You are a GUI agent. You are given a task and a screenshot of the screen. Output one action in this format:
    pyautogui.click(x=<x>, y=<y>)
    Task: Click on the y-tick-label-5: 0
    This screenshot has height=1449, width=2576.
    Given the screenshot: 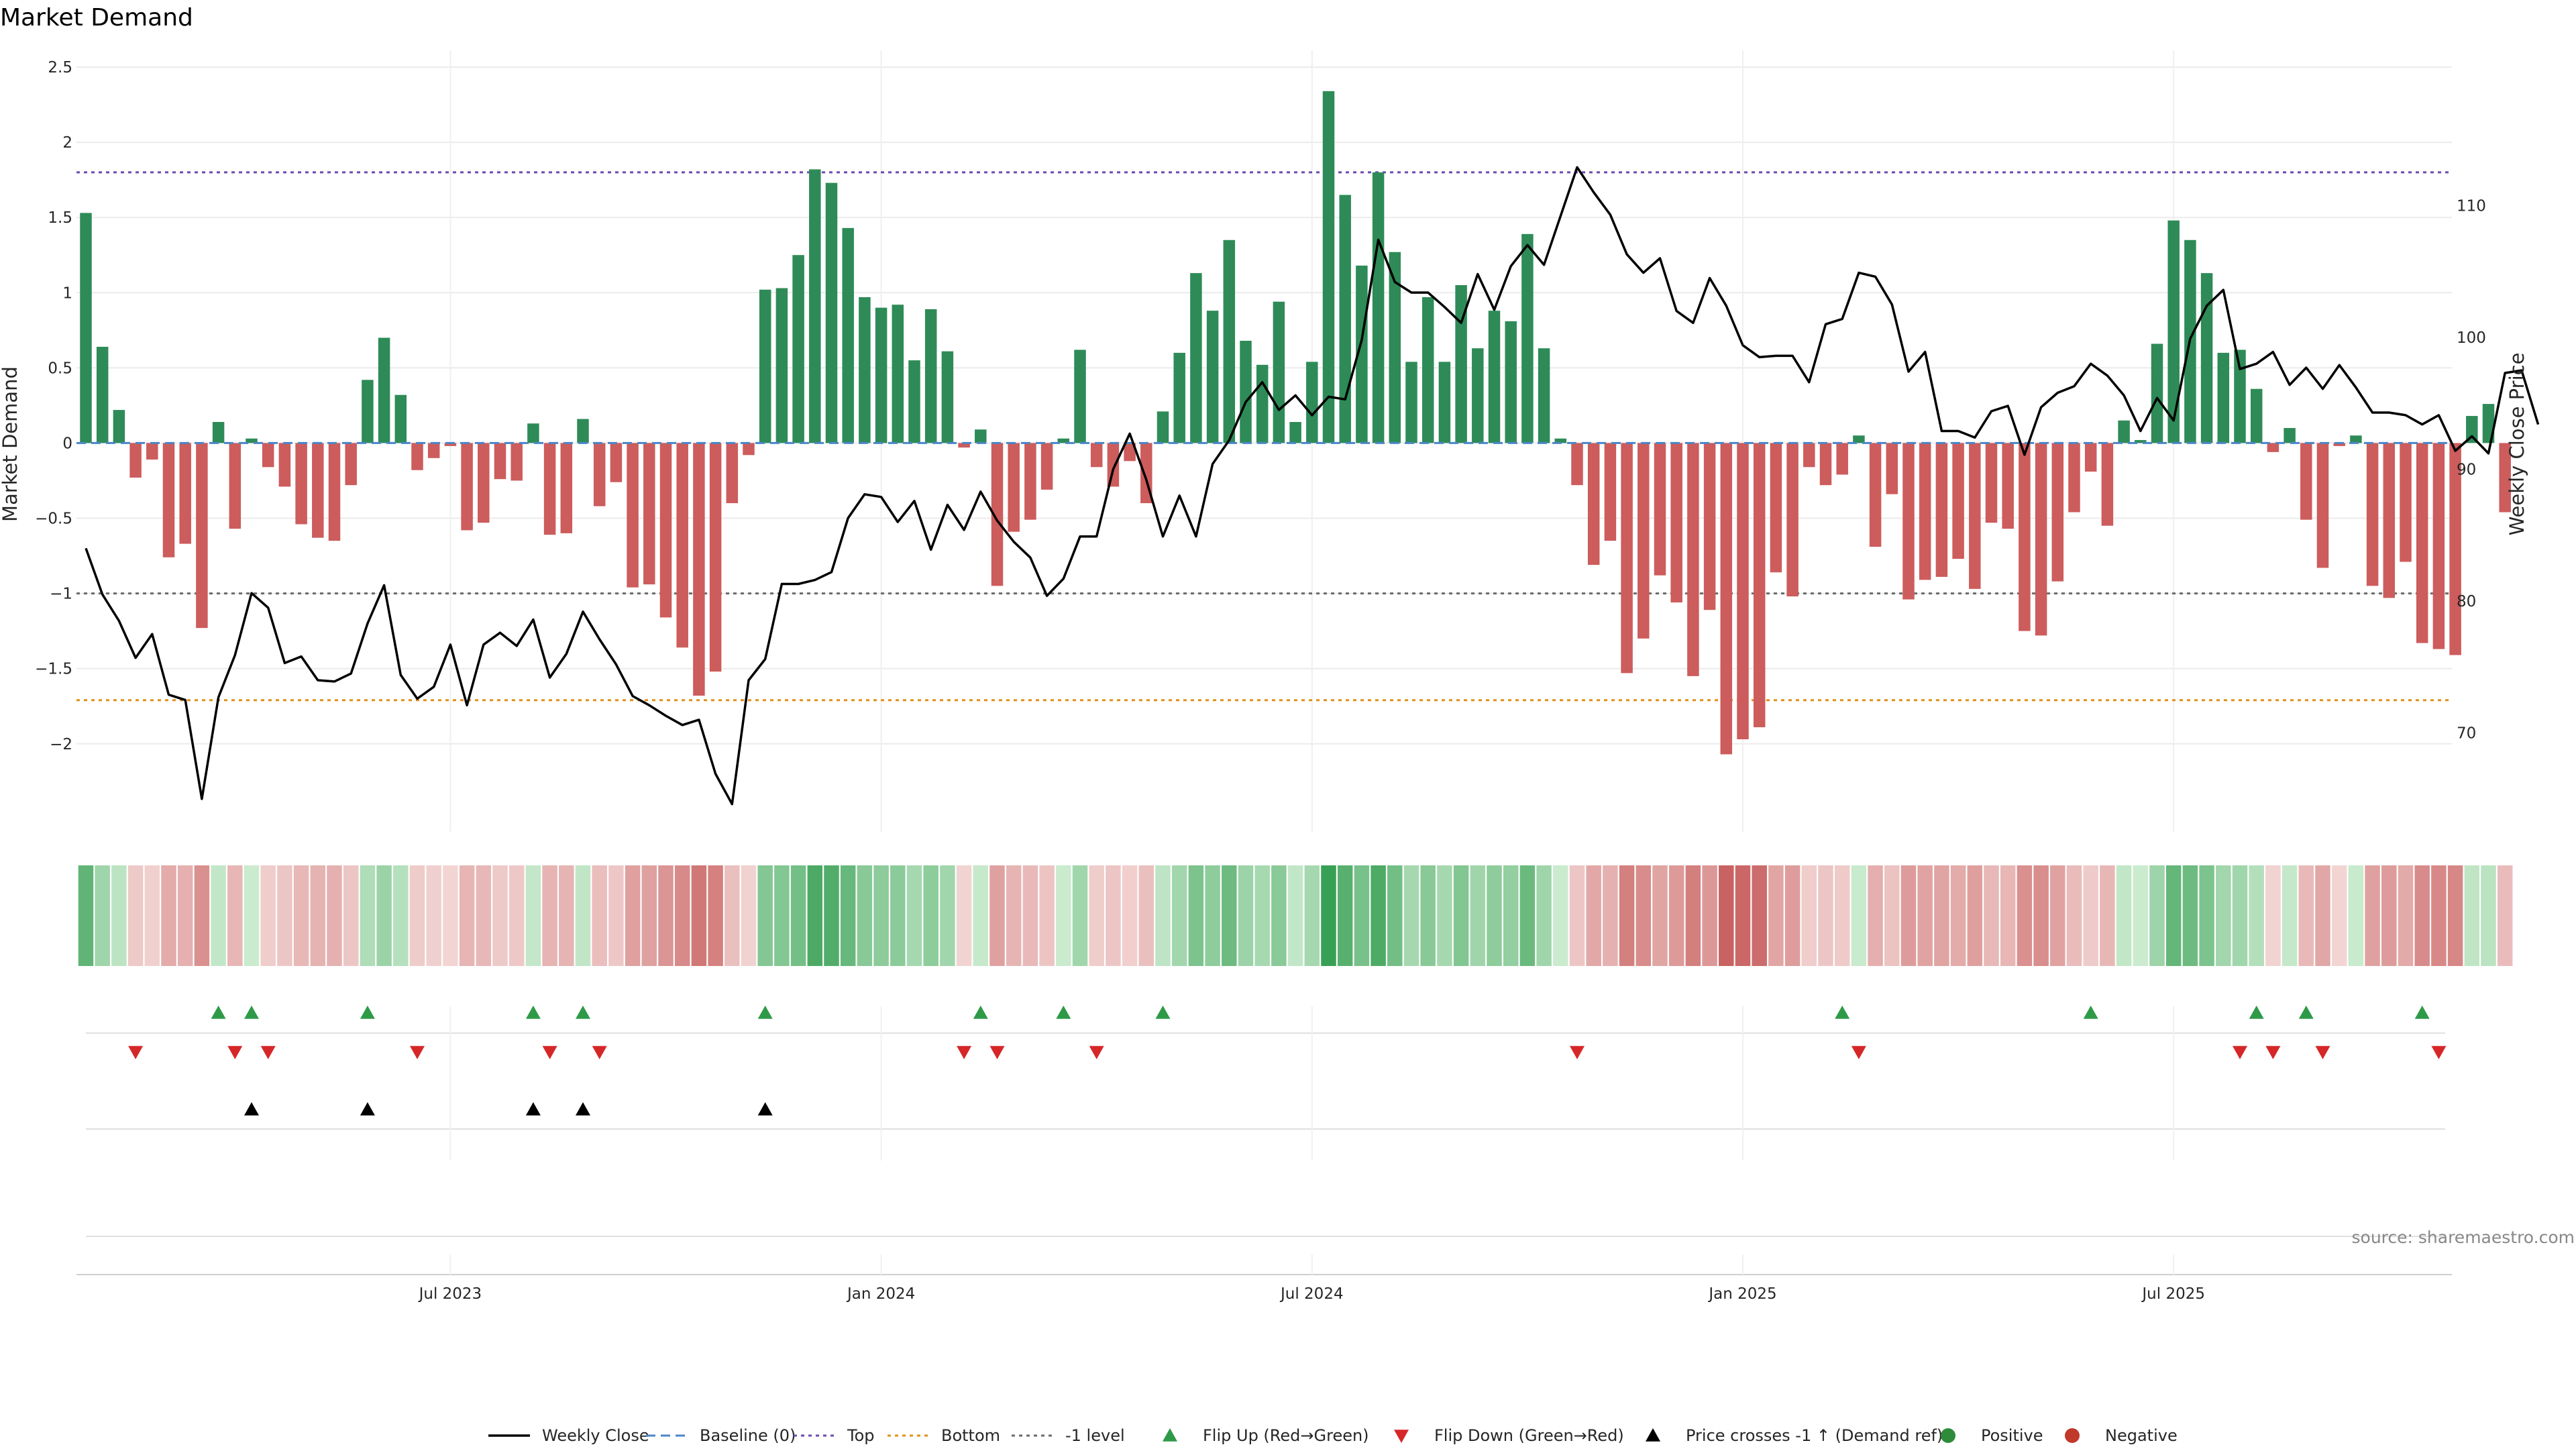 What is the action you would take?
    pyautogui.click(x=67, y=443)
    